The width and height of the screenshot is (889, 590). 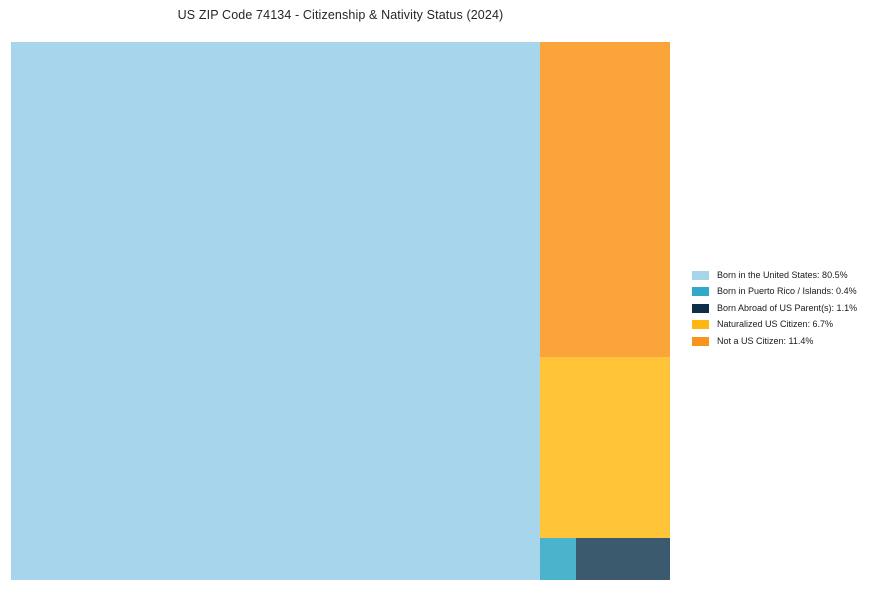 I want to click on treemap-tile-not-a-us-citizen, so click(x=605, y=199).